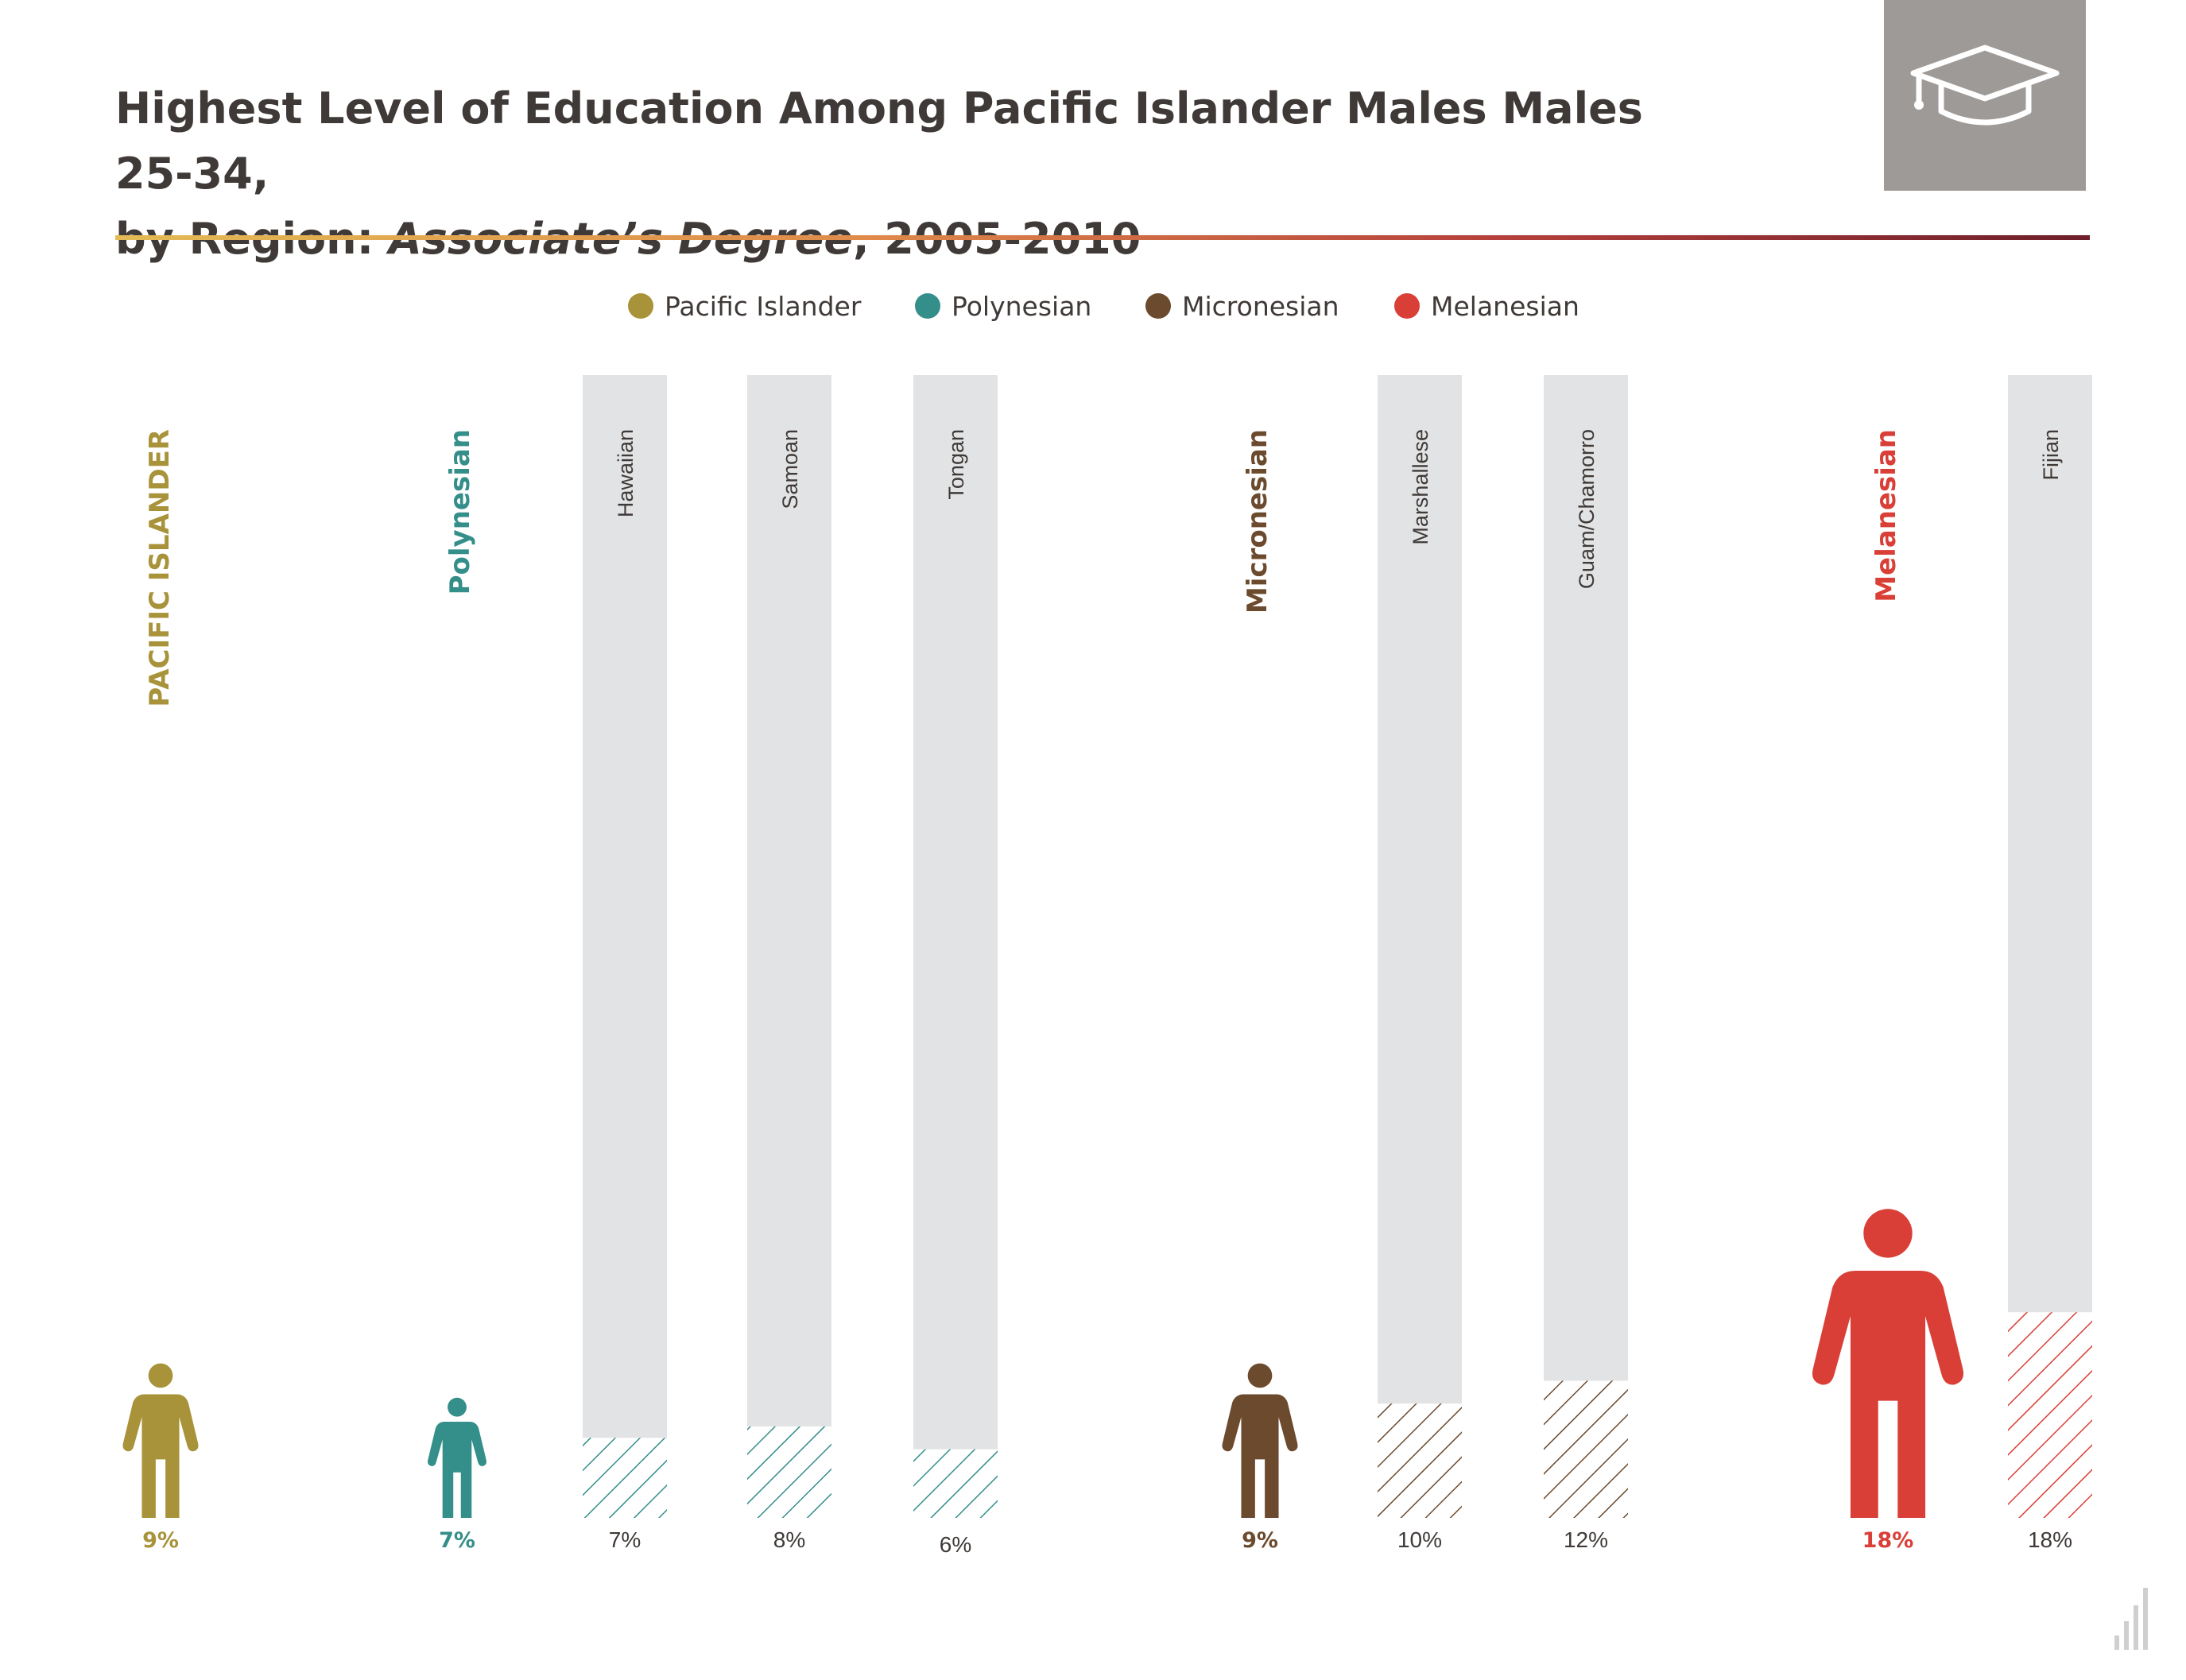  I want to click on region-value-pacific-islander: 9%, so click(160, 1540).